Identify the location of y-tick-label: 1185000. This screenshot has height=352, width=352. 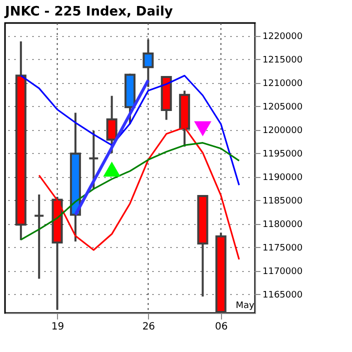
(282, 201).